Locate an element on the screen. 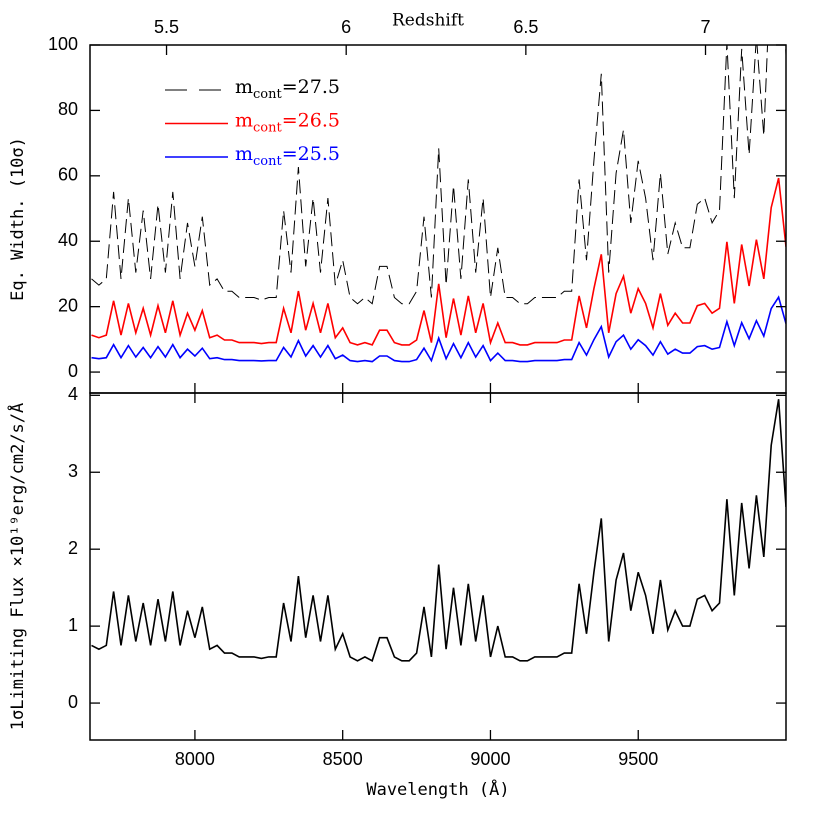  y-tick-label: 20 is located at coordinates (68, 305).